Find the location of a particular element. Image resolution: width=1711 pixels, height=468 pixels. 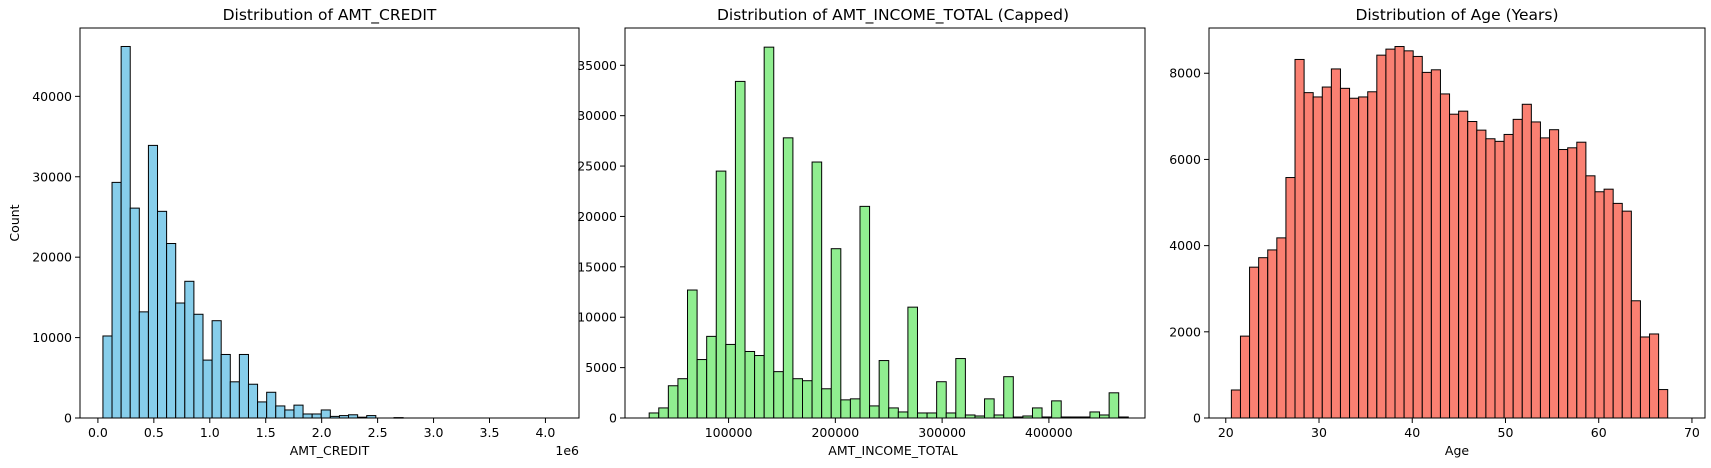

y-tick-label: 15000 is located at coordinates (597, 266).